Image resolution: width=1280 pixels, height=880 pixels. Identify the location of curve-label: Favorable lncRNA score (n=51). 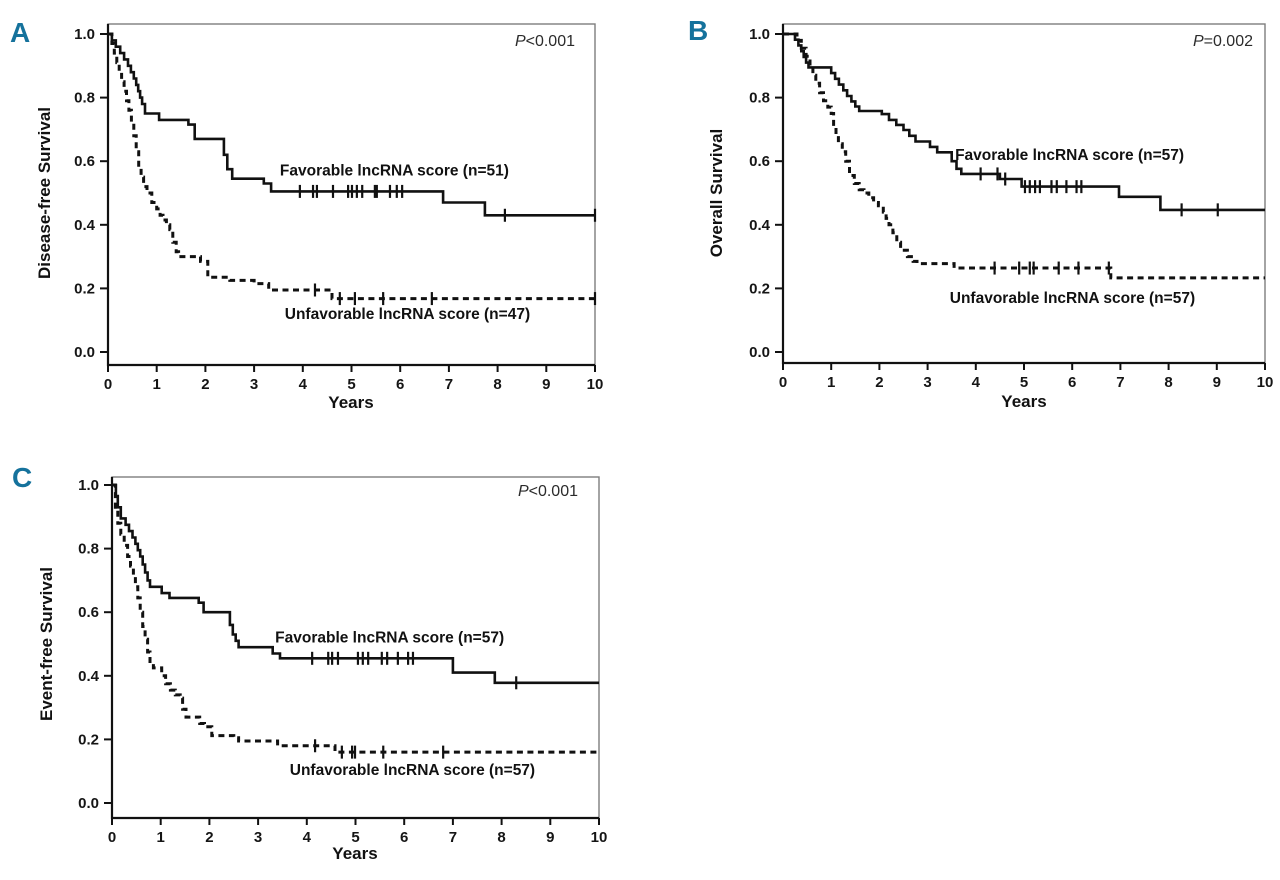
(394, 171).